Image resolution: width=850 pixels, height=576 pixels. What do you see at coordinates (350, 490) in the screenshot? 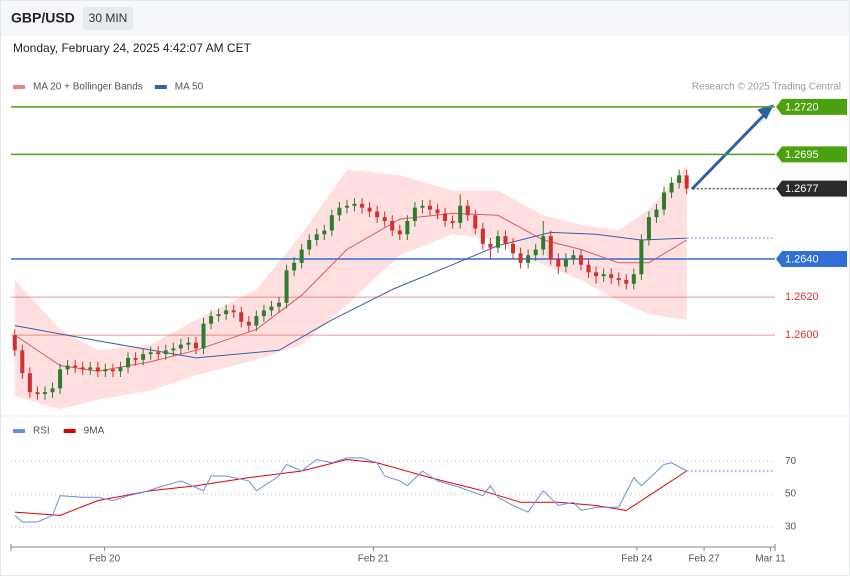
I see `indicator-line` at bounding box center [350, 490].